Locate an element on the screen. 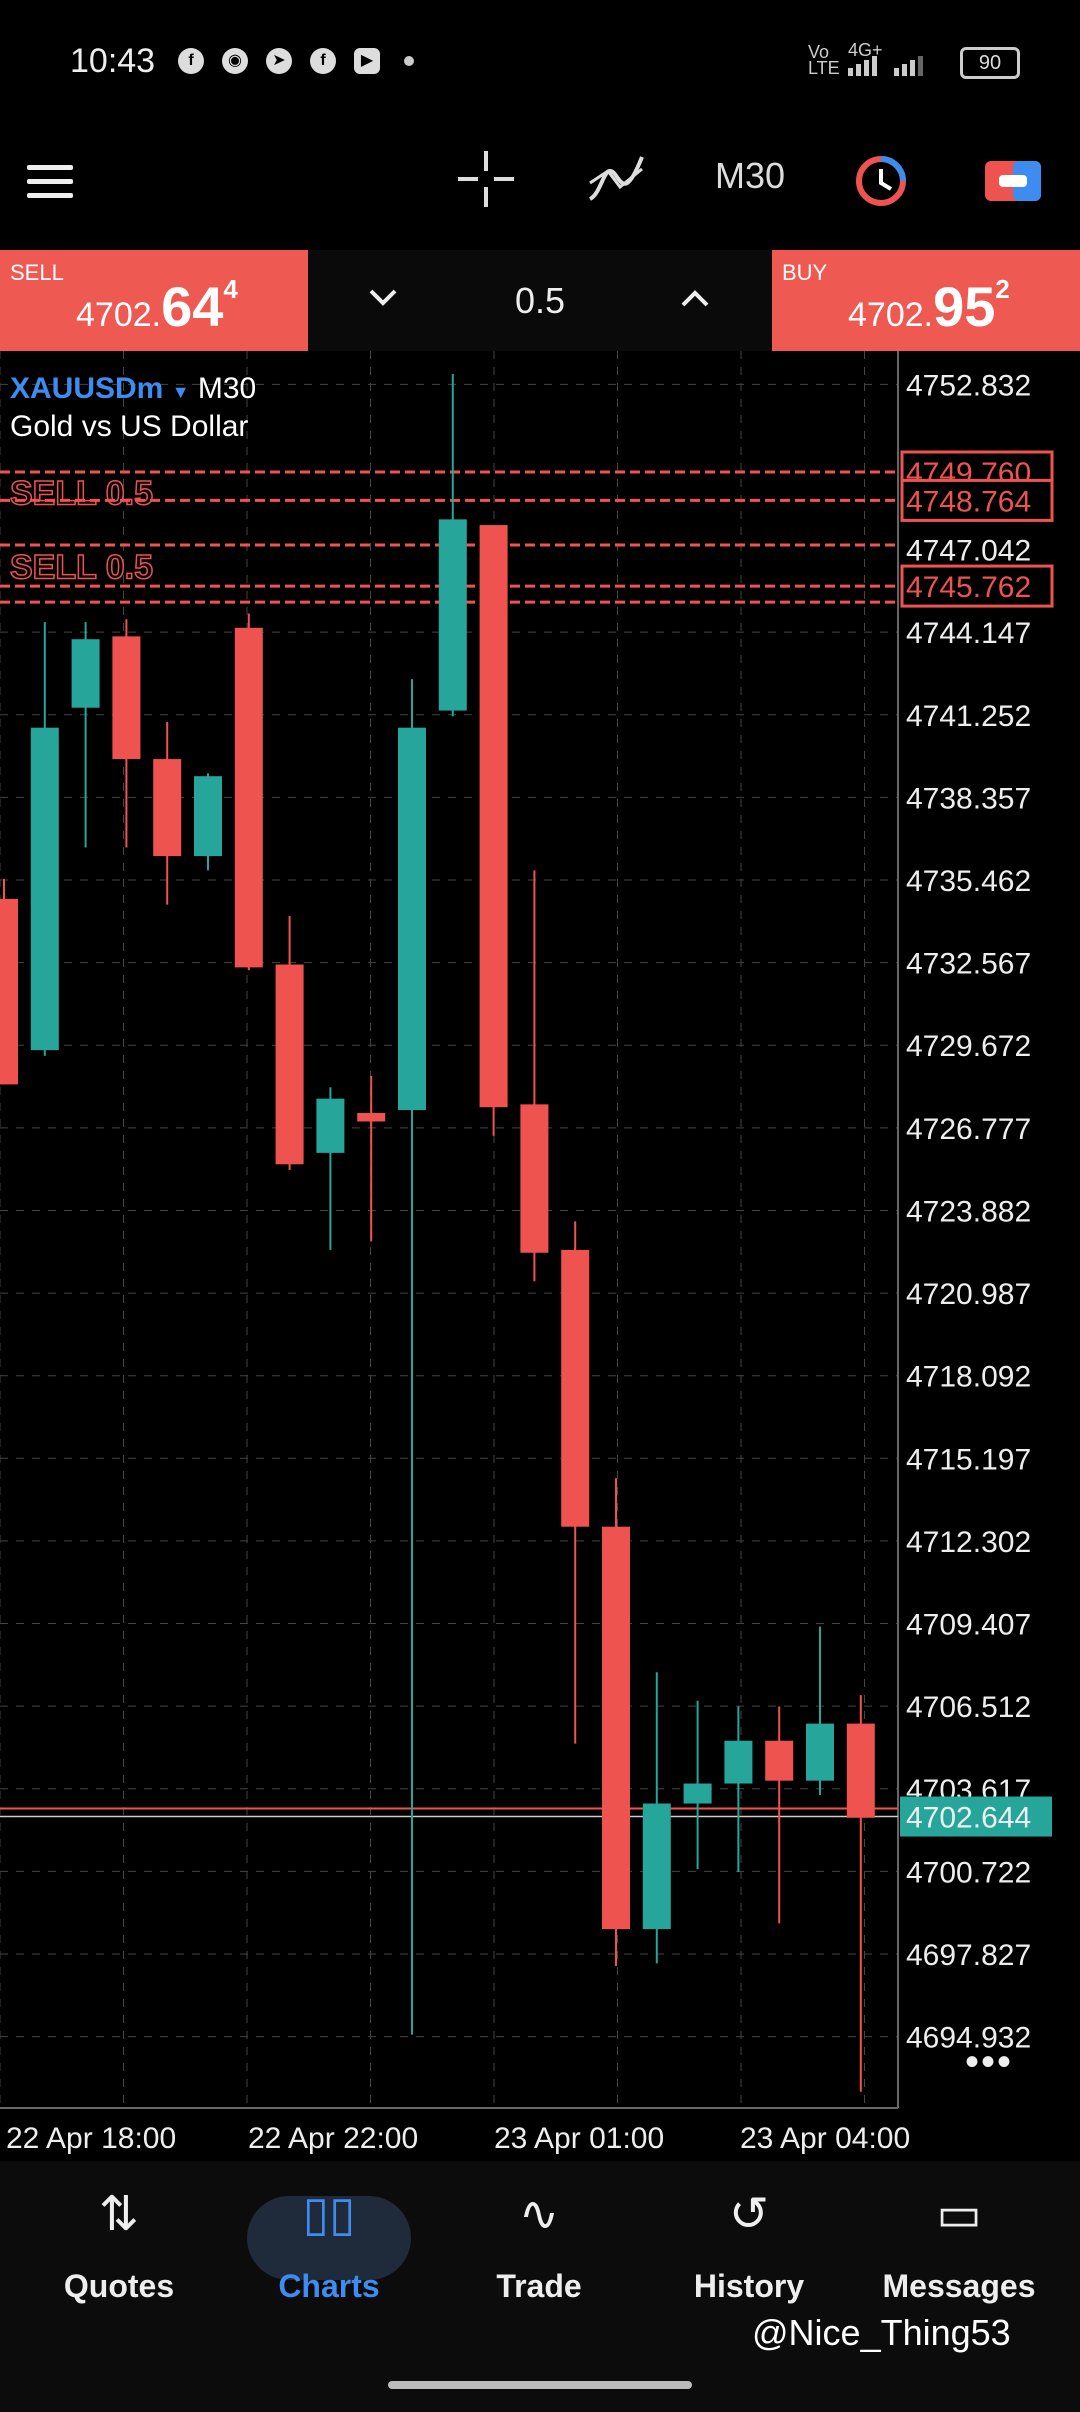 Image resolution: width=1080 pixels, height=2412 pixels. sell-price: 4702.644 is located at coordinates (157, 306).